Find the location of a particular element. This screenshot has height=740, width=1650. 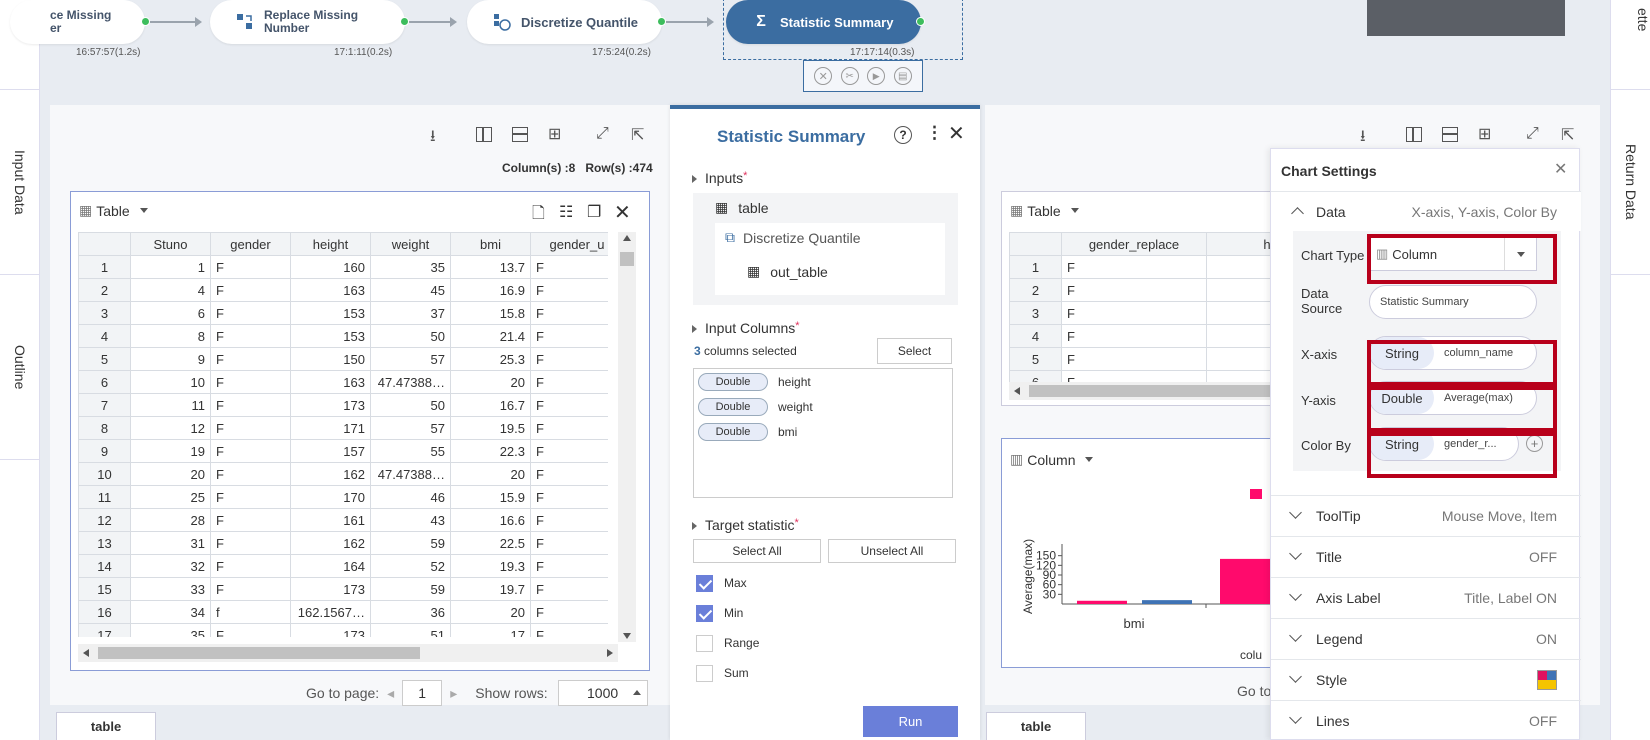

table-cell: 22.5 is located at coordinates (490, 543).